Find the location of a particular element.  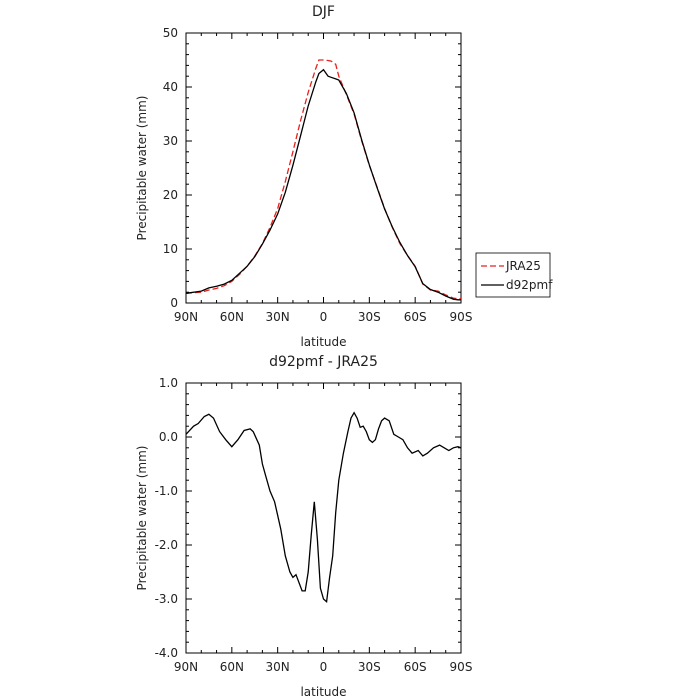

y-tick-label: 20 is located at coordinates (170, 195).